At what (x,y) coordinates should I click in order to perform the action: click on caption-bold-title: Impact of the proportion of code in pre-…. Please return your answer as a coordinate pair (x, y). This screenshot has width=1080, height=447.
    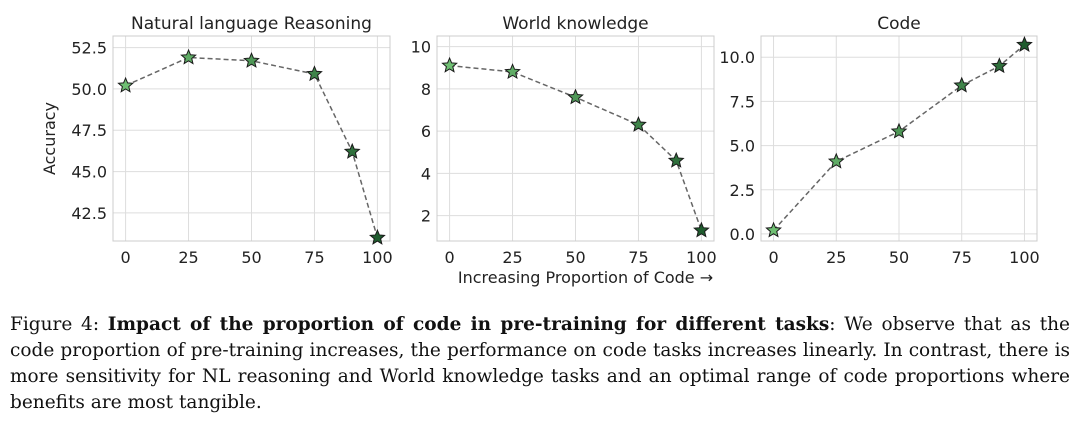
    Looking at the image, I should click on (468, 324).